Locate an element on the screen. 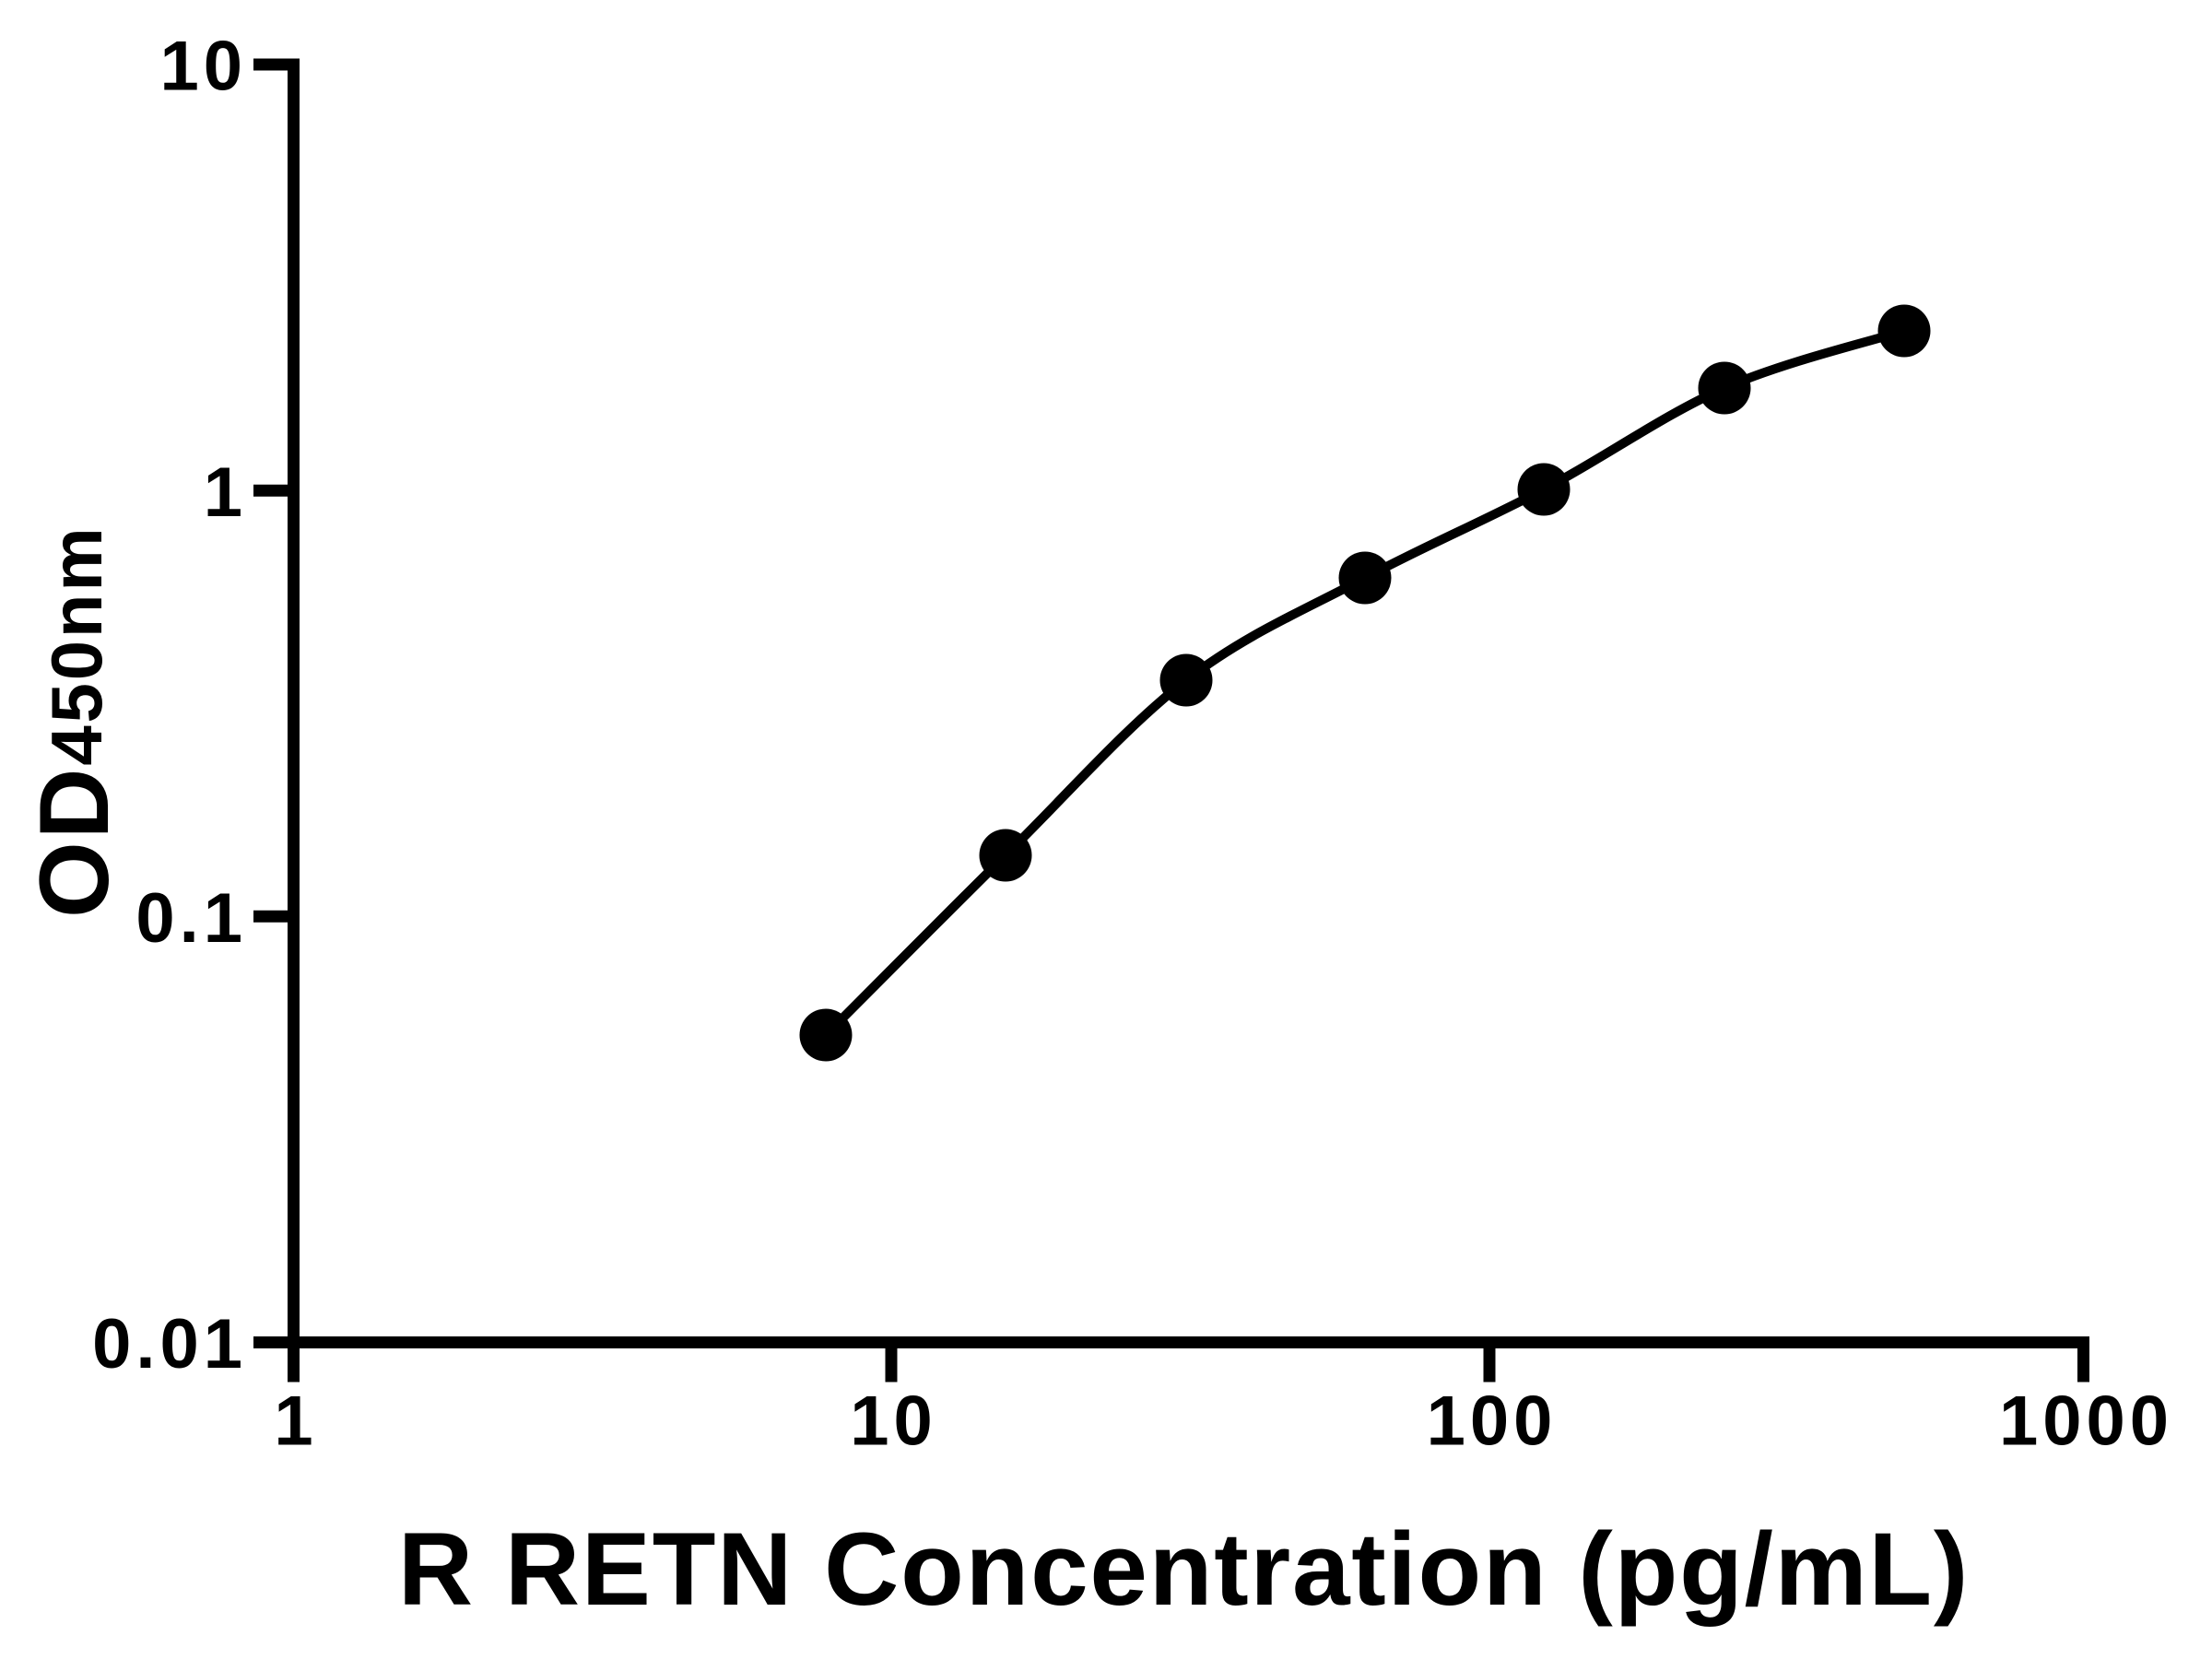 Image resolution: width=2212 pixels, height=1659 pixels. svg-text: R RETN Concentration (pg/mL) is located at coordinates (1184, 1569).